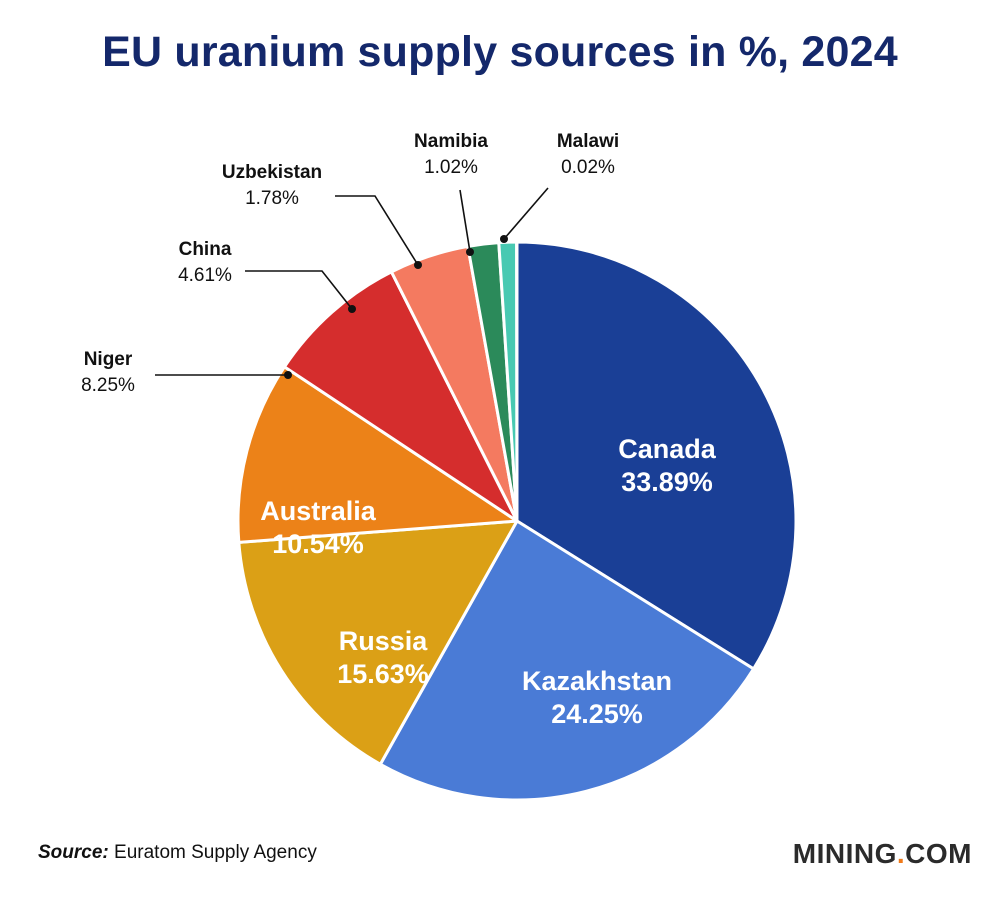  I want to click on pie-slice-australia, so click(377, 454).